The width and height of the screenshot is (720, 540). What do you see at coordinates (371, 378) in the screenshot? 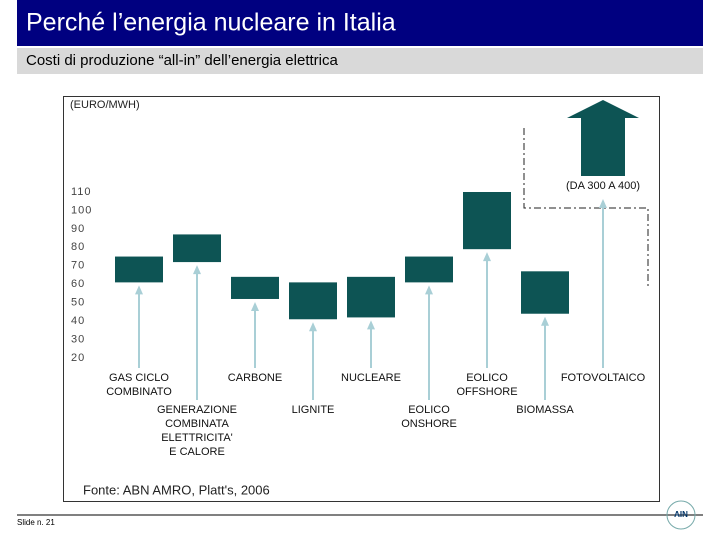
I see `category-label: NUCLEARE` at bounding box center [371, 378].